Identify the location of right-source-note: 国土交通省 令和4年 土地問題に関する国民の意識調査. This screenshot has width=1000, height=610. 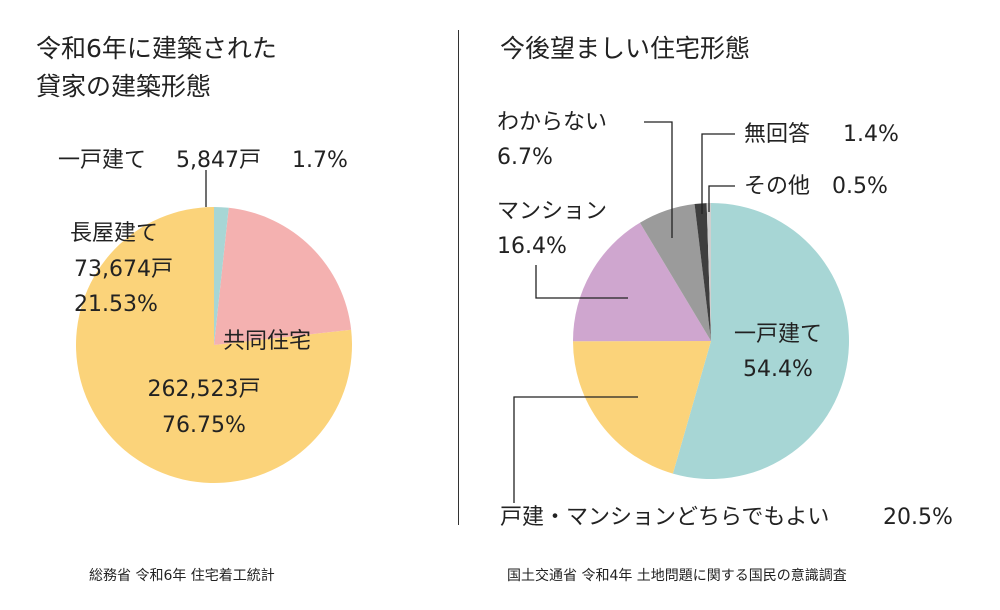
(677, 576).